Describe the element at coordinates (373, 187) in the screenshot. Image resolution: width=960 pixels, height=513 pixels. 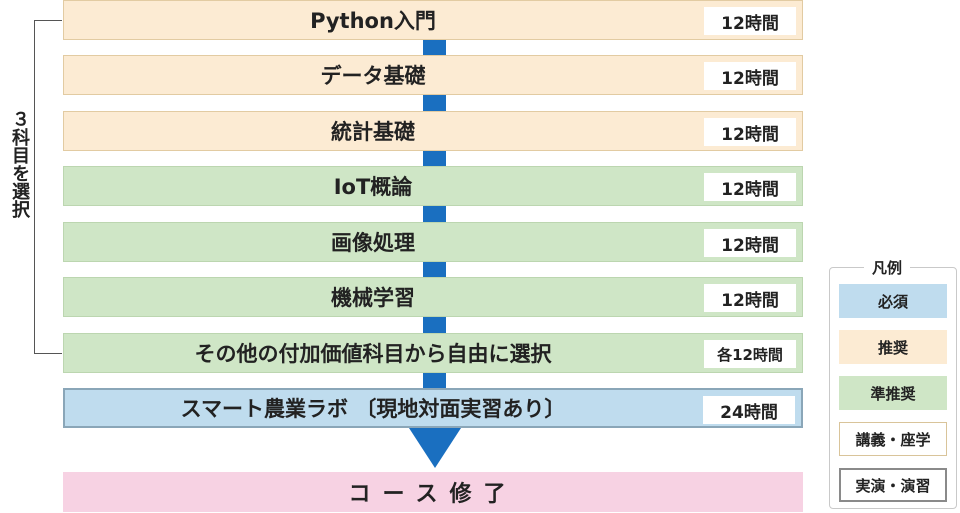
I see `course-title: IoT概論` at that location.